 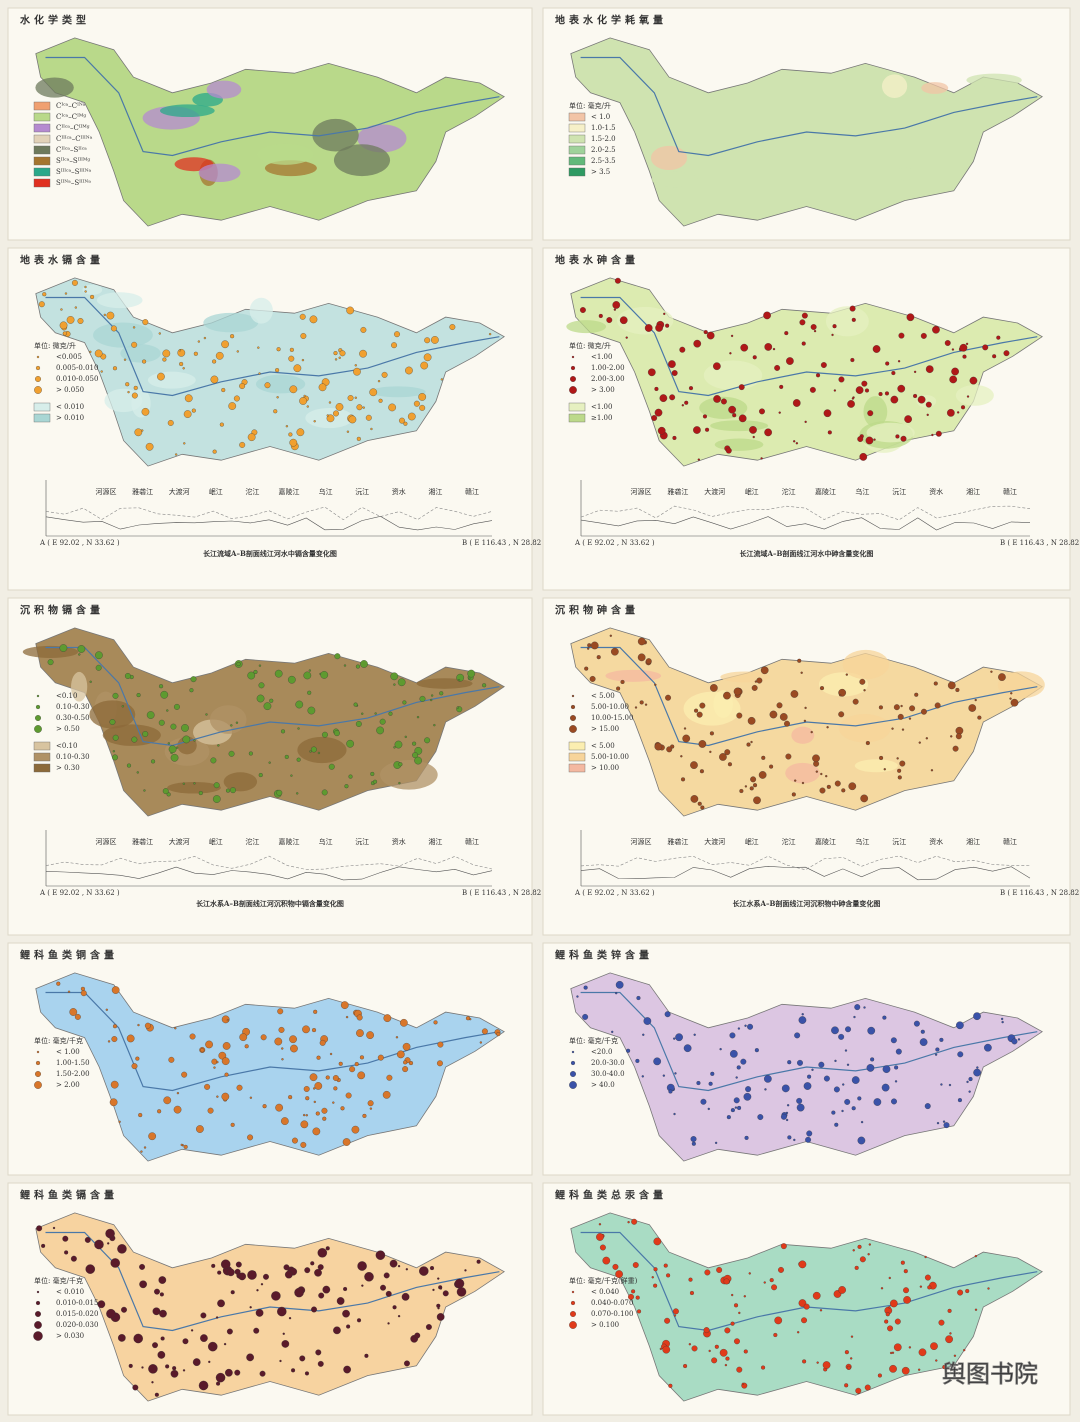 What do you see at coordinates (807, 553) in the screenshot?
I see `profile-caption: 长江流域A–B剖面线江河水中砷含量变化图` at bounding box center [807, 553].